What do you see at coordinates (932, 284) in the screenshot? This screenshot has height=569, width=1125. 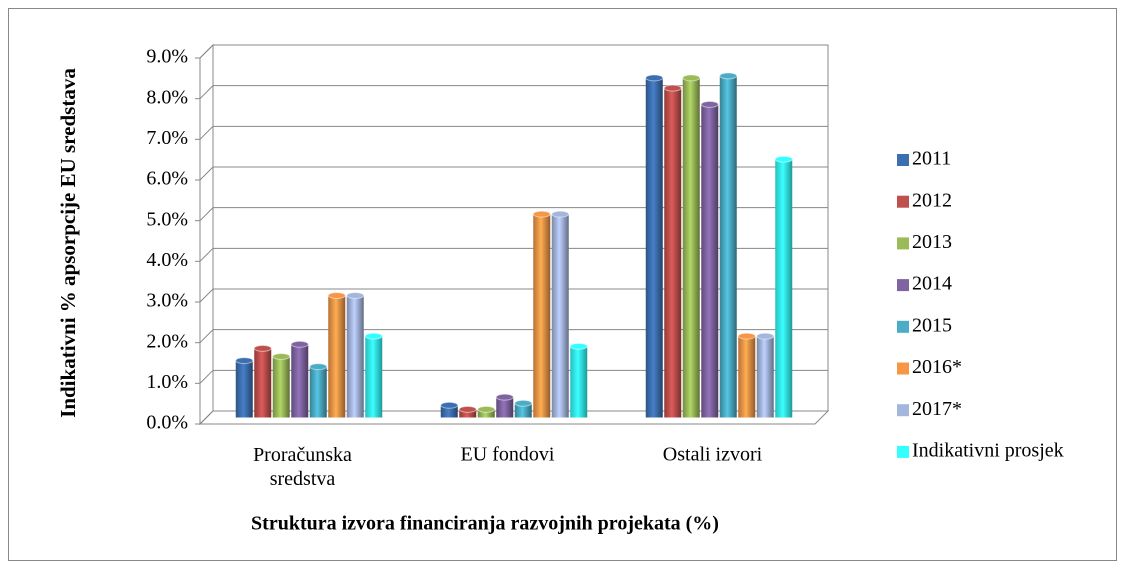 I see `legend-label: 2014` at bounding box center [932, 284].